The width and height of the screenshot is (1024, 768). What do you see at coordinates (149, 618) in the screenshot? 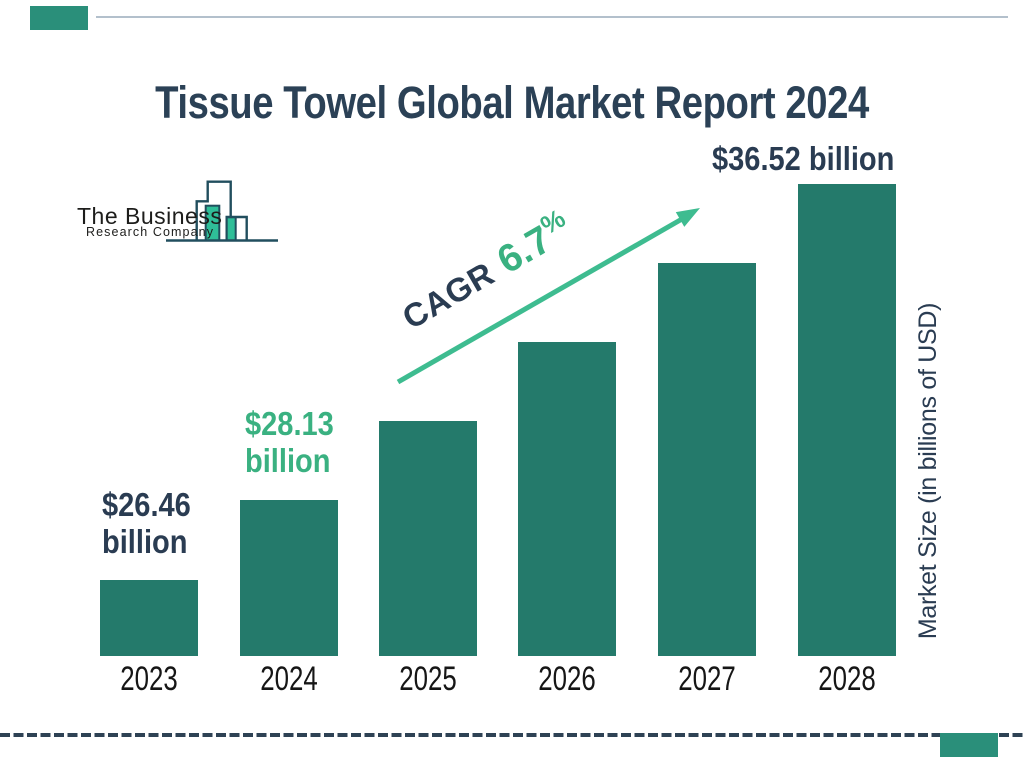
I see `bar-2023` at bounding box center [149, 618].